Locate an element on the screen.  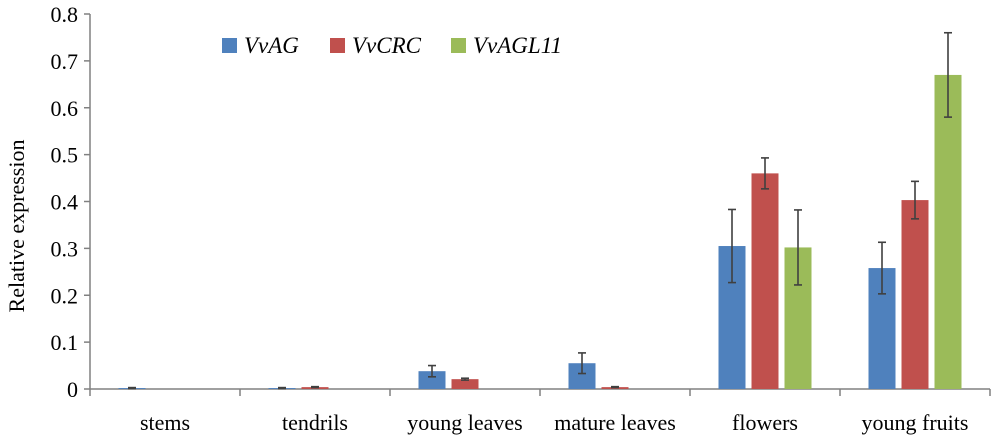
y-tick-label: 0.6 is located at coordinates (65, 108).